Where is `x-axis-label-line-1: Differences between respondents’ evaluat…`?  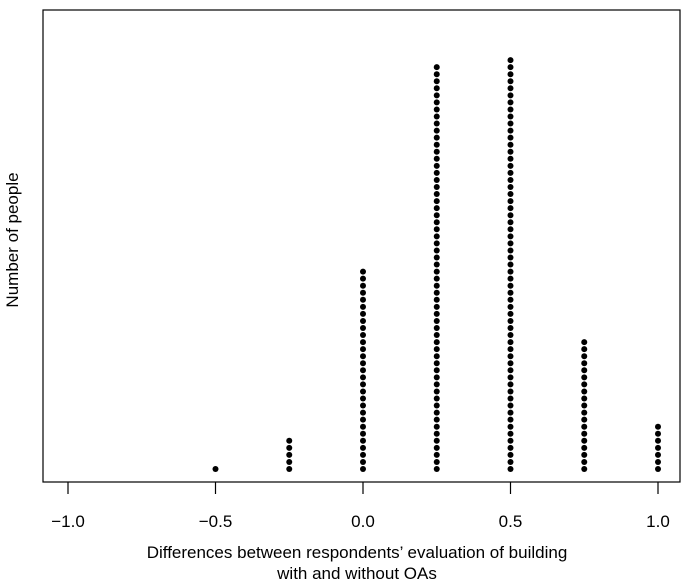
x-axis-label-line-1: Differences between respondents’ evaluat… is located at coordinates (357, 552).